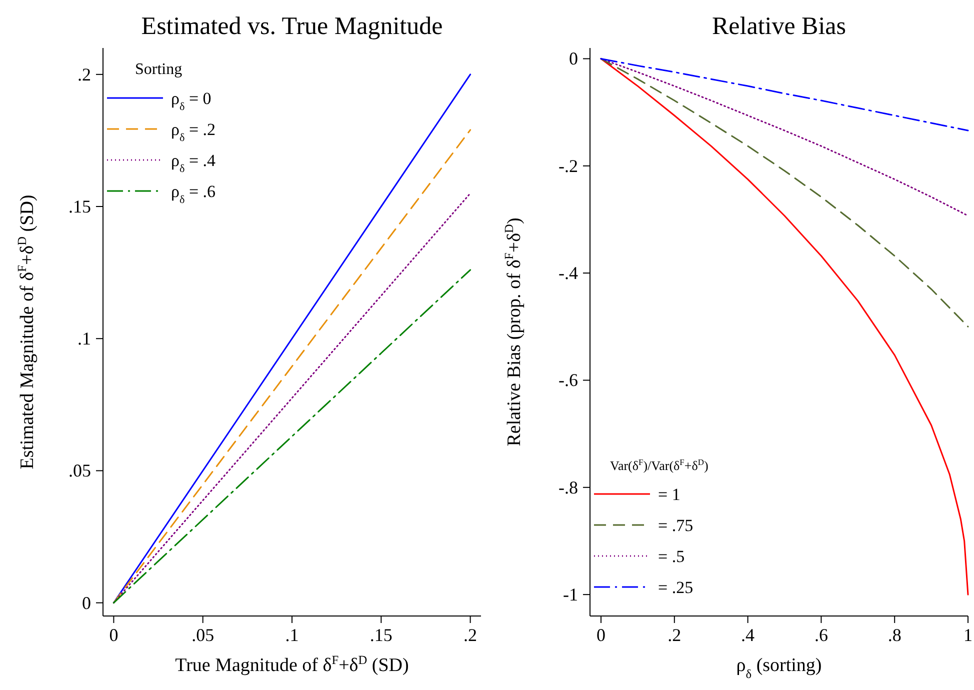 This screenshot has height=690, width=974. What do you see at coordinates (568, 273) in the screenshot?
I see `y-tick-label: -.4` at bounding box center [568, 273].